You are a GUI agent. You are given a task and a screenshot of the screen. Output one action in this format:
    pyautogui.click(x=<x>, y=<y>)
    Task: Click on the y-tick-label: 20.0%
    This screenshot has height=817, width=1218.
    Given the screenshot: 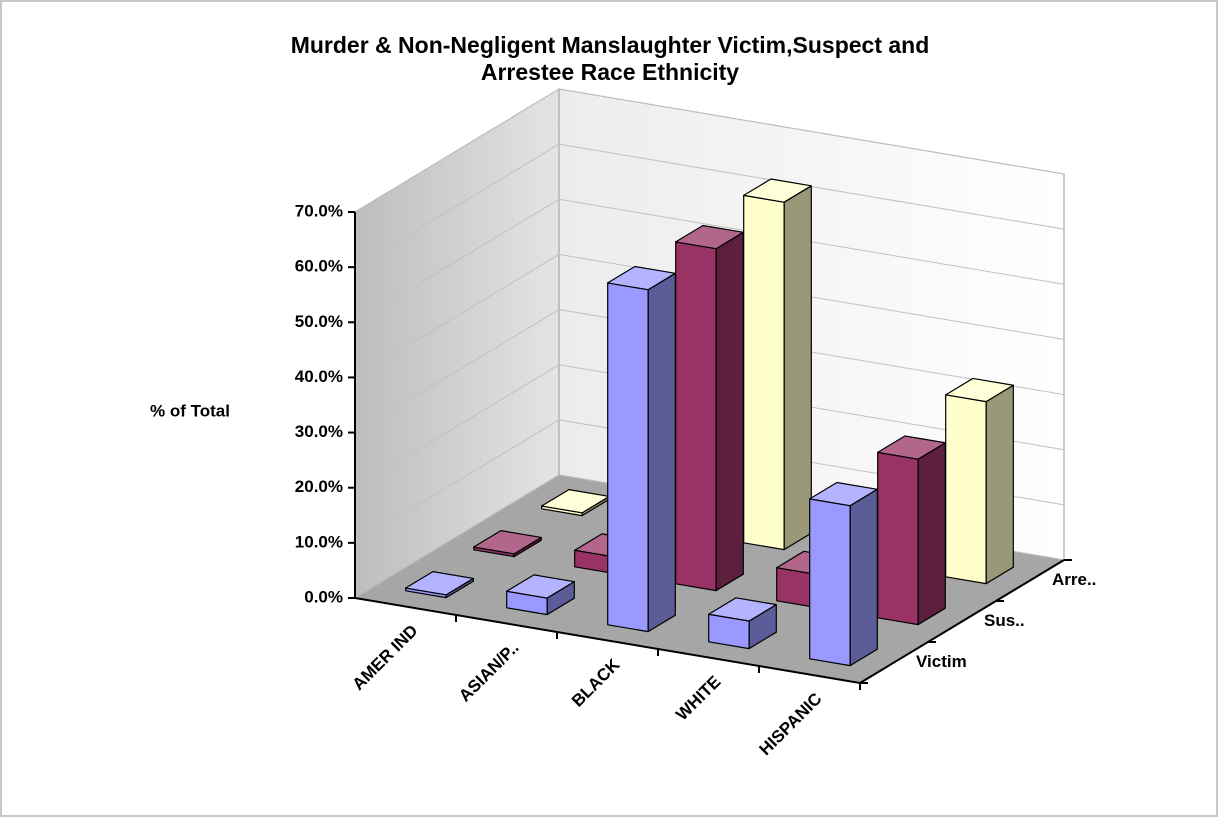 What is the action you would take?
    pyautogui.click(x=319, y=486)
    